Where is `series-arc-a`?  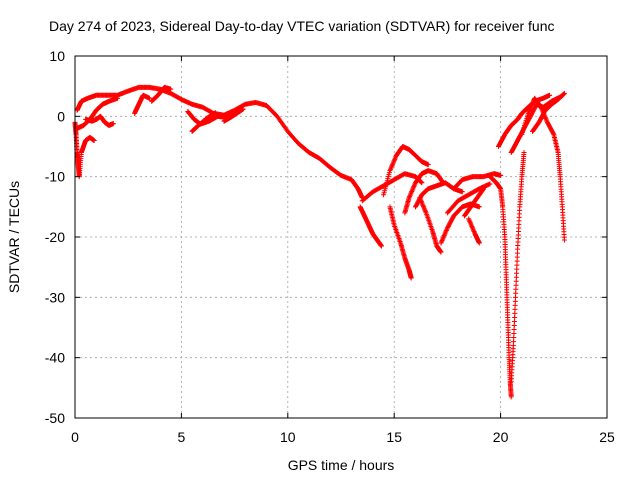
series-arc-a is located at coordinates (99, 120).